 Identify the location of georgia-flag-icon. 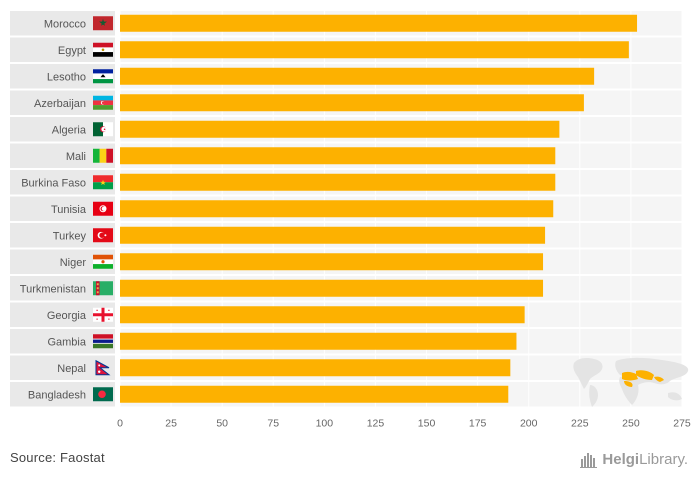
(103, 314).